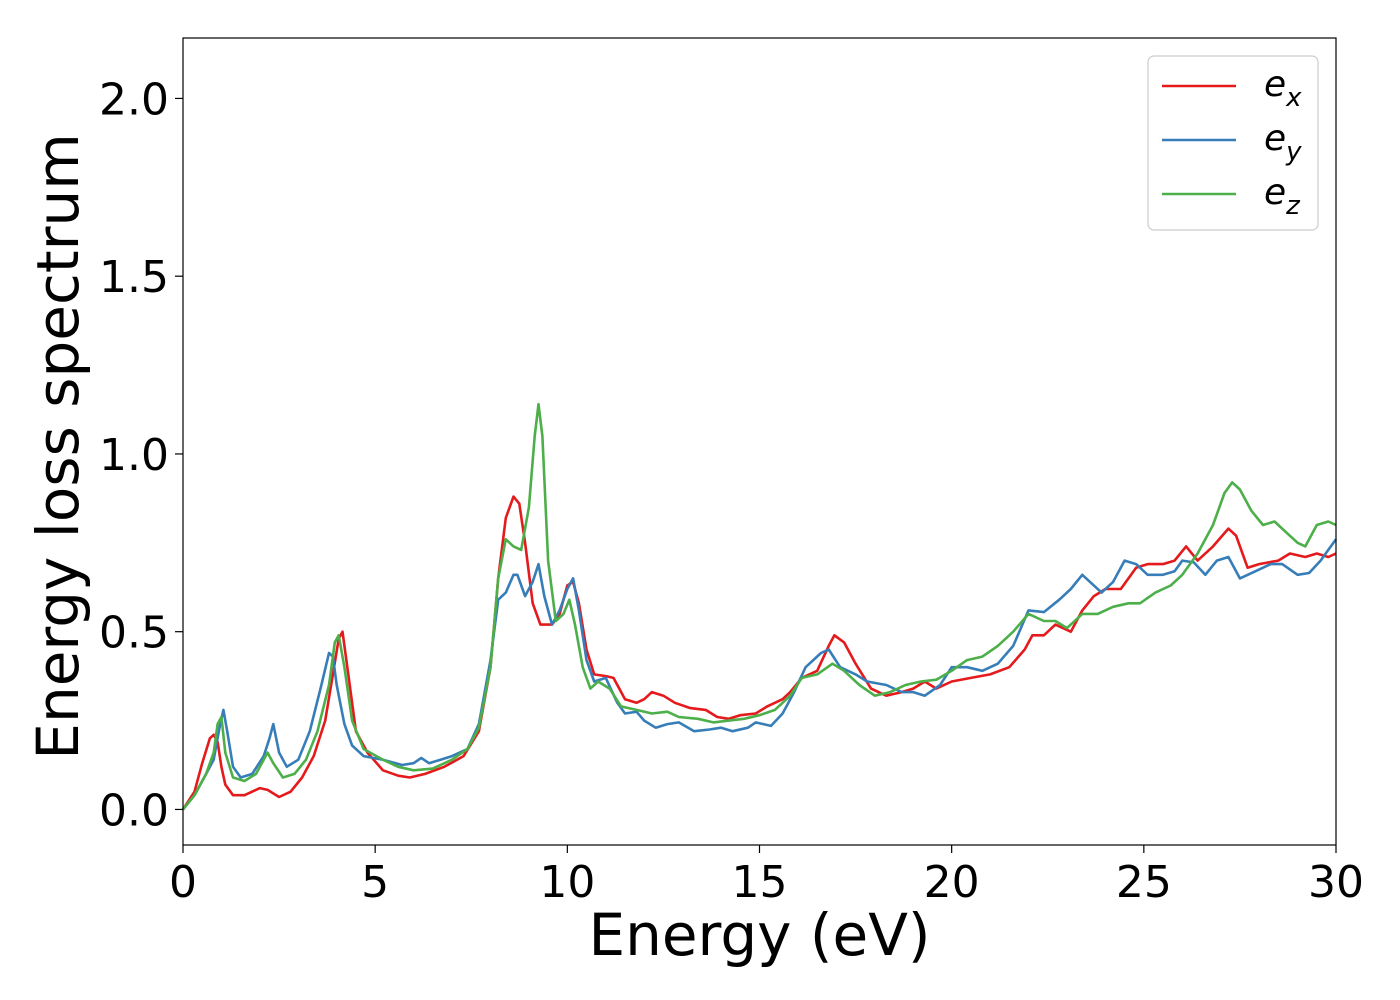  Describe the element at coordinates (134, 810) in the screenshot. I see `y-tick-label: 0.0` at that location.